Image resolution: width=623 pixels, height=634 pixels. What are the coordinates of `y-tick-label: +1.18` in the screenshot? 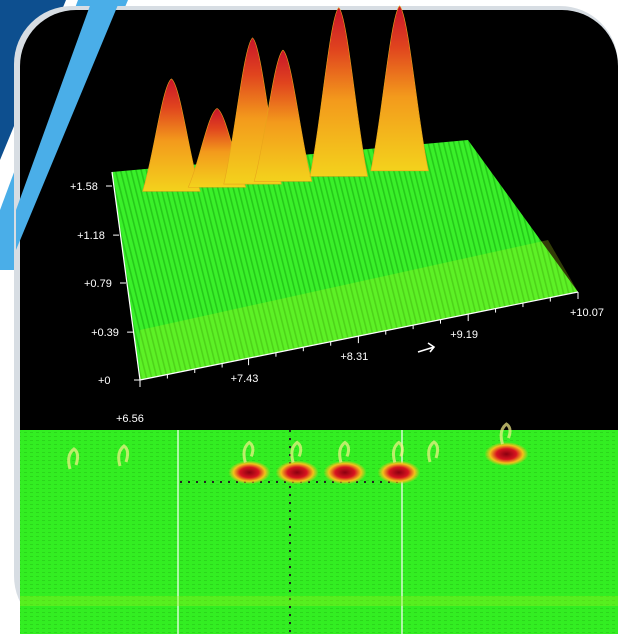 It's located at (91, 236).